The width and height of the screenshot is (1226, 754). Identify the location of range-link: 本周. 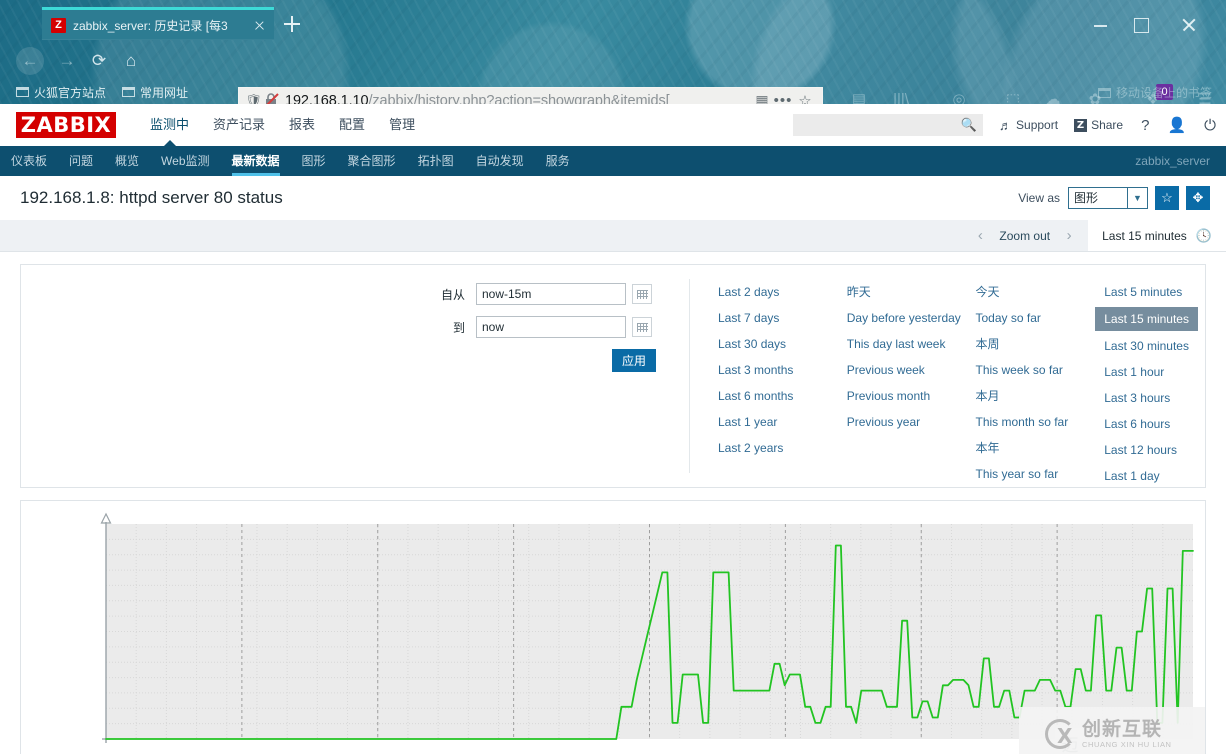
(987, 344).